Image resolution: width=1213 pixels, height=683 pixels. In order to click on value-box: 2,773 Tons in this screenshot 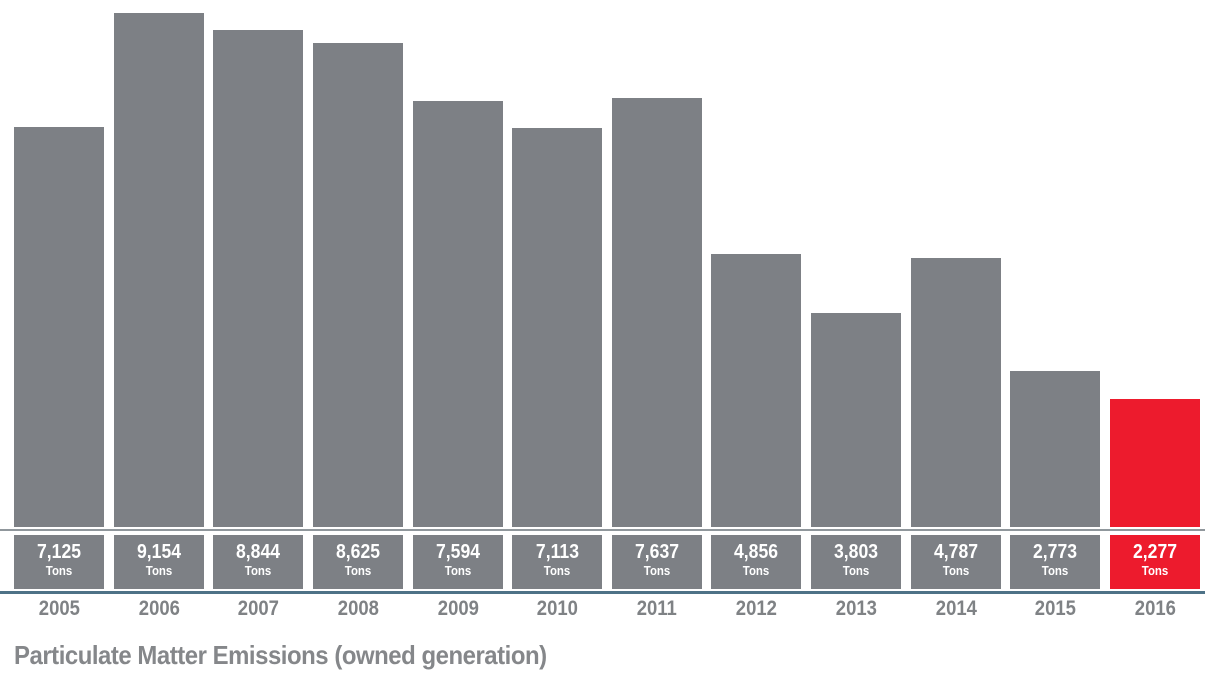, I will do `click(1055, 562)`.